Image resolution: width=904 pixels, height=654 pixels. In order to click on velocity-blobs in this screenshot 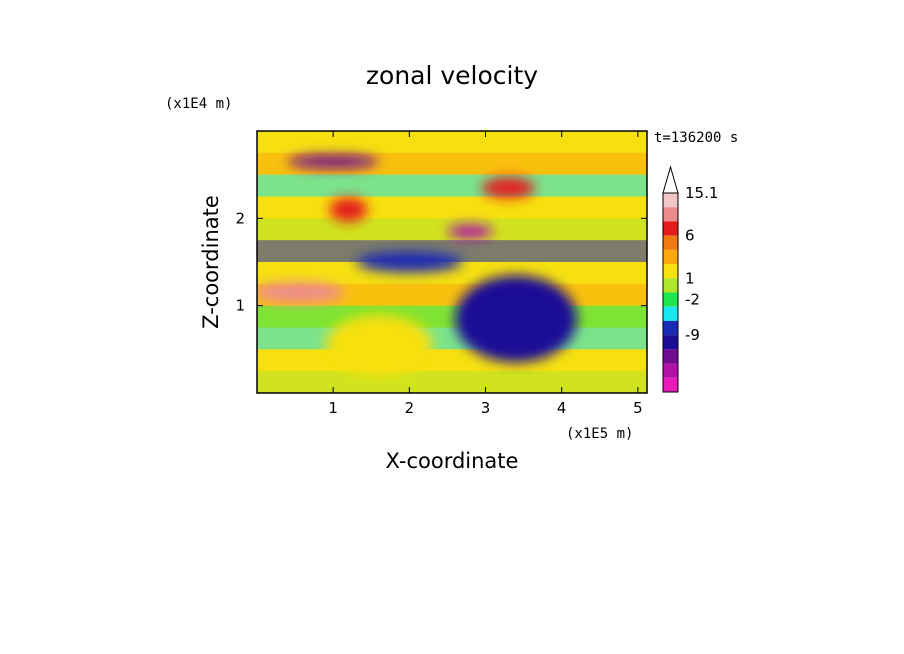, I will do `click(417, 265)`.